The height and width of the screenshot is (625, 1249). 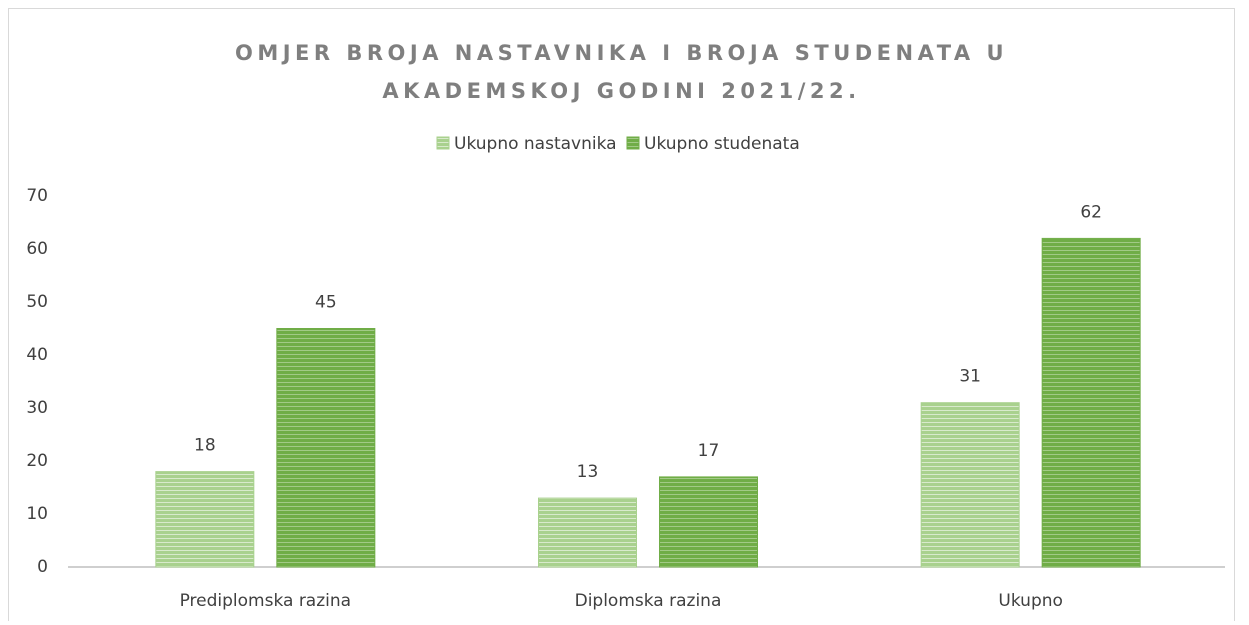 I want to click on x-tick-label: Prediplomska razina, so click(x=266, y=601).